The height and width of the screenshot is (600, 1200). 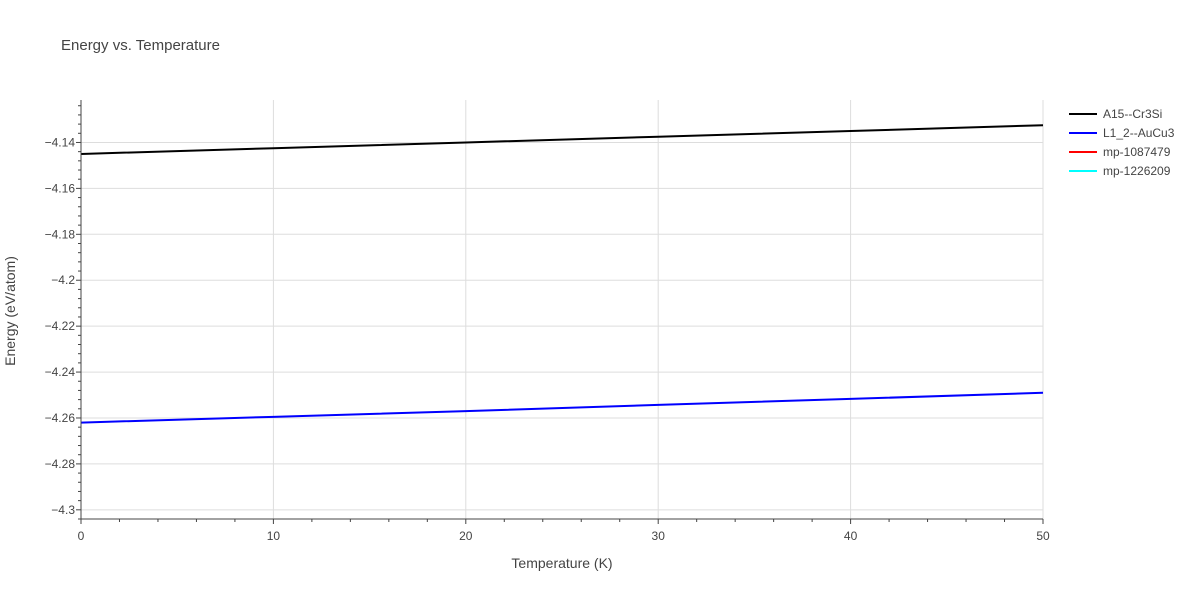 I want to click on series-line-a15-cr3si, so click(x=562, y=139).